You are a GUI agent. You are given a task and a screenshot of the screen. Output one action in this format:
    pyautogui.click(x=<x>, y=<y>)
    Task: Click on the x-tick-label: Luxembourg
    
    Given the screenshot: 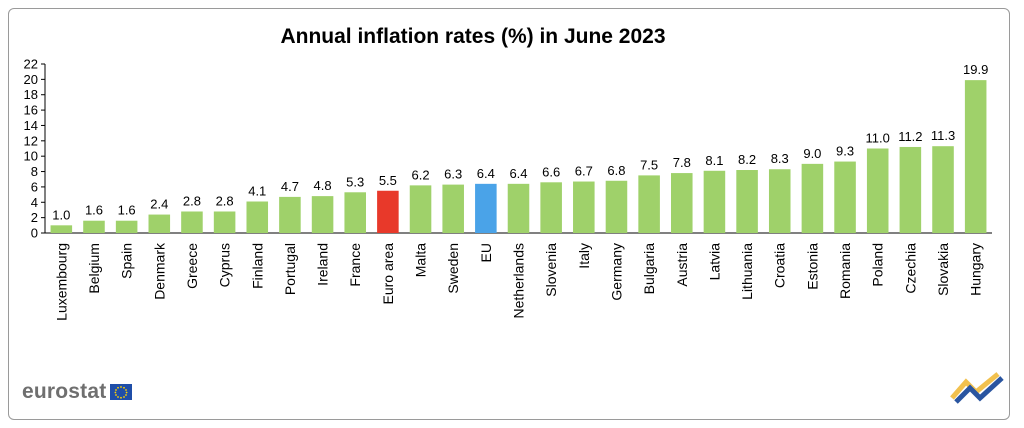 What is the action you would take?
    pyautogui.click(x=61, y=282)
    